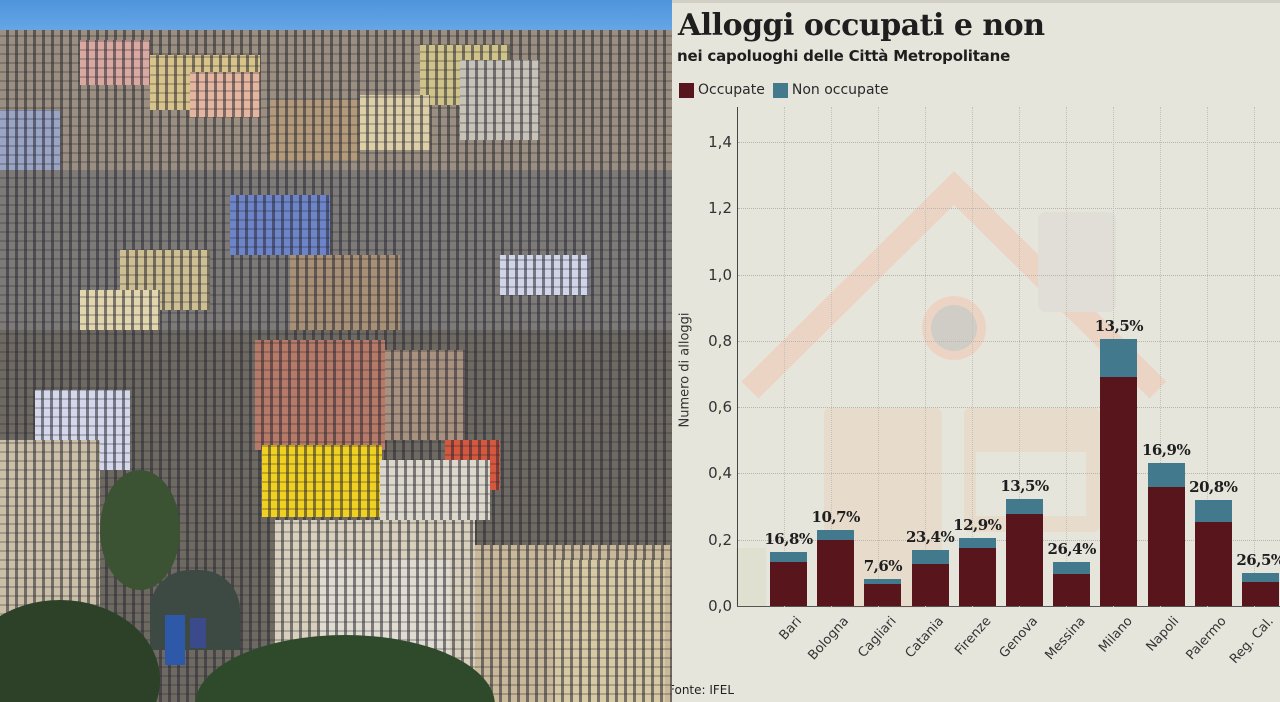 Image resolution: width=1280 pixels, height=702 pixels. I want to click on bar-palermo, so click(1213, 552).